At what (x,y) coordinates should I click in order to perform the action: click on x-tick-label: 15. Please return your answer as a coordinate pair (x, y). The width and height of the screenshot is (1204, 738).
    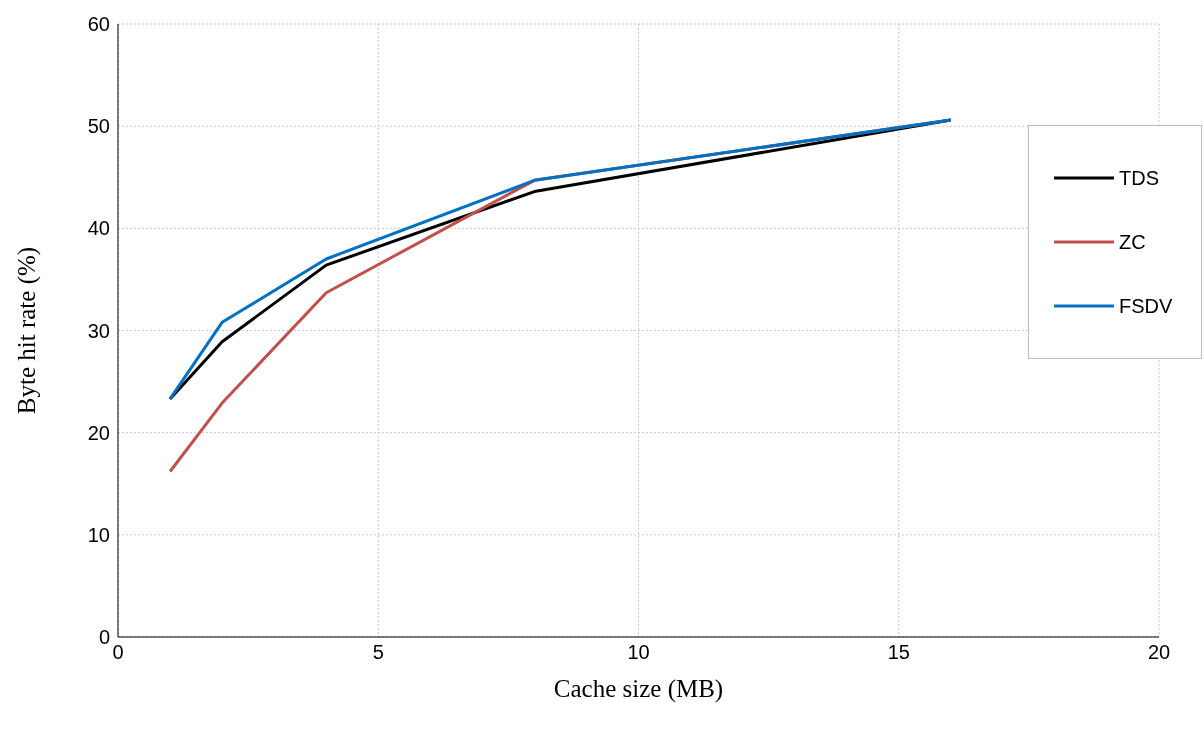
    Looking at the image, I should click on (898, 652).